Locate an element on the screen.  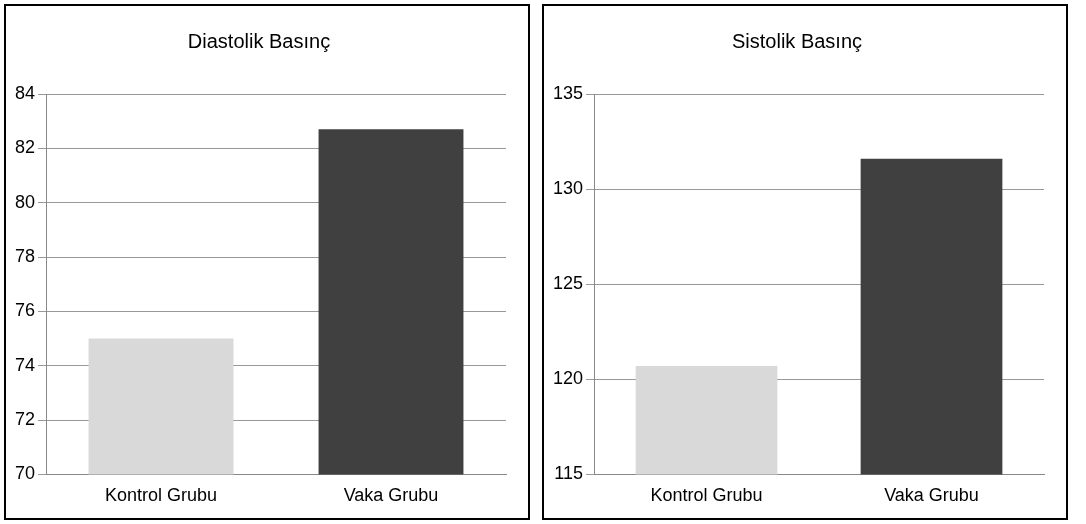
y-tick-label: 80 is located at coordinates (25, 201).